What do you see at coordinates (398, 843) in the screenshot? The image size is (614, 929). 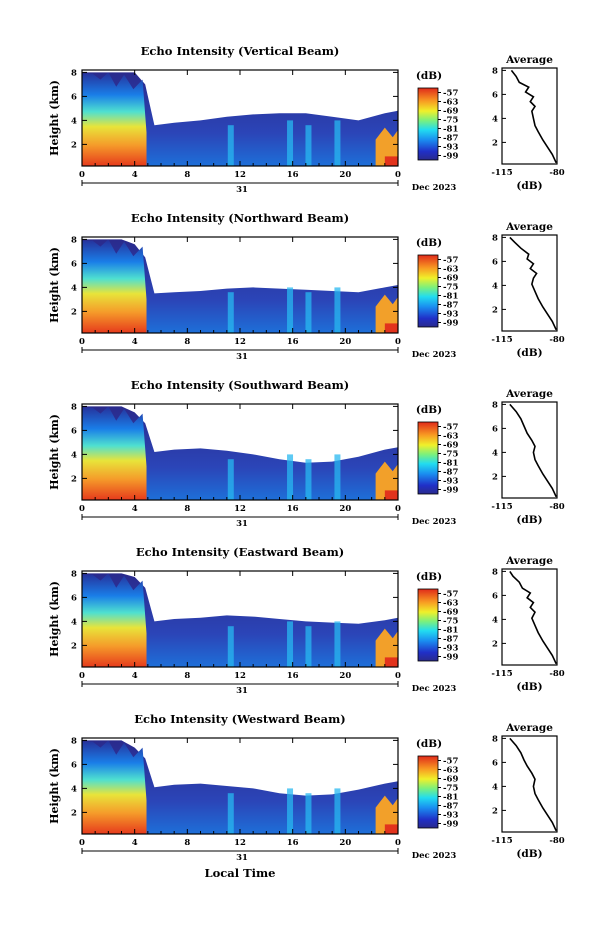 I see `x-tick-label: 0` at bounding box center [398, 843].